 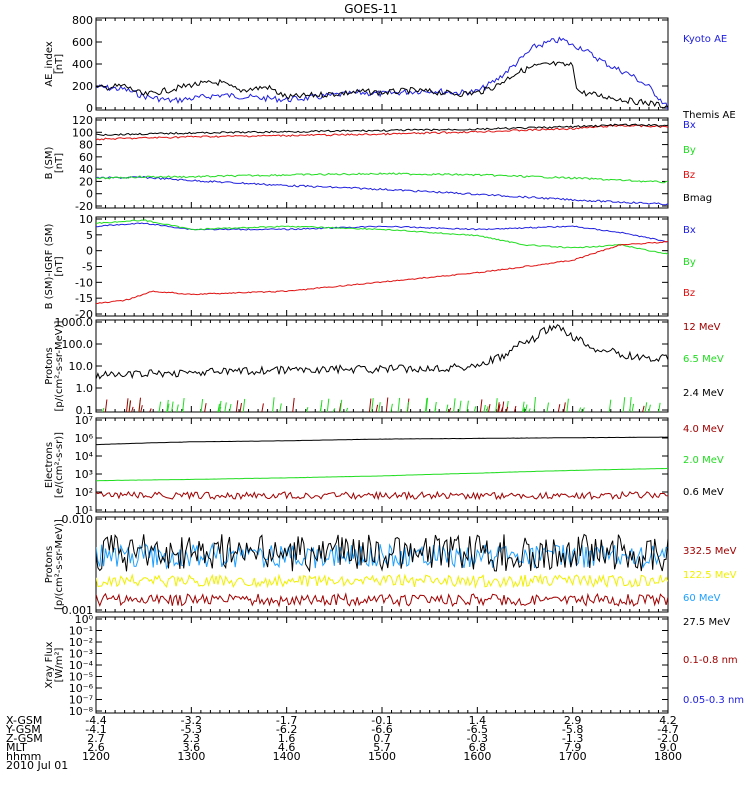 I want to click on series-line-bmag, so click(x=382, y=130).